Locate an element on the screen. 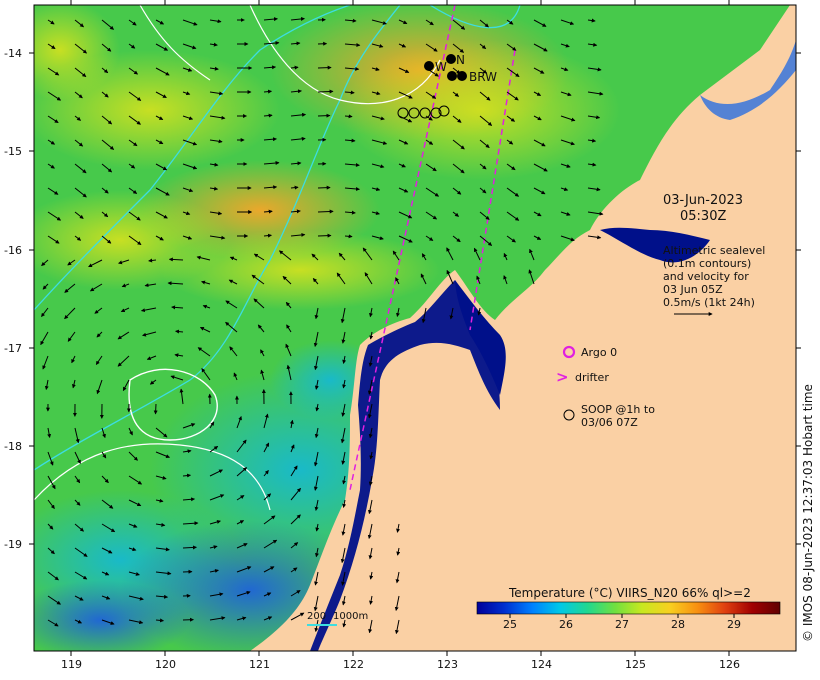 This screenshot has width=820, height=680. colorbar-tick-label: 26 is located at coordinates (566, 624).